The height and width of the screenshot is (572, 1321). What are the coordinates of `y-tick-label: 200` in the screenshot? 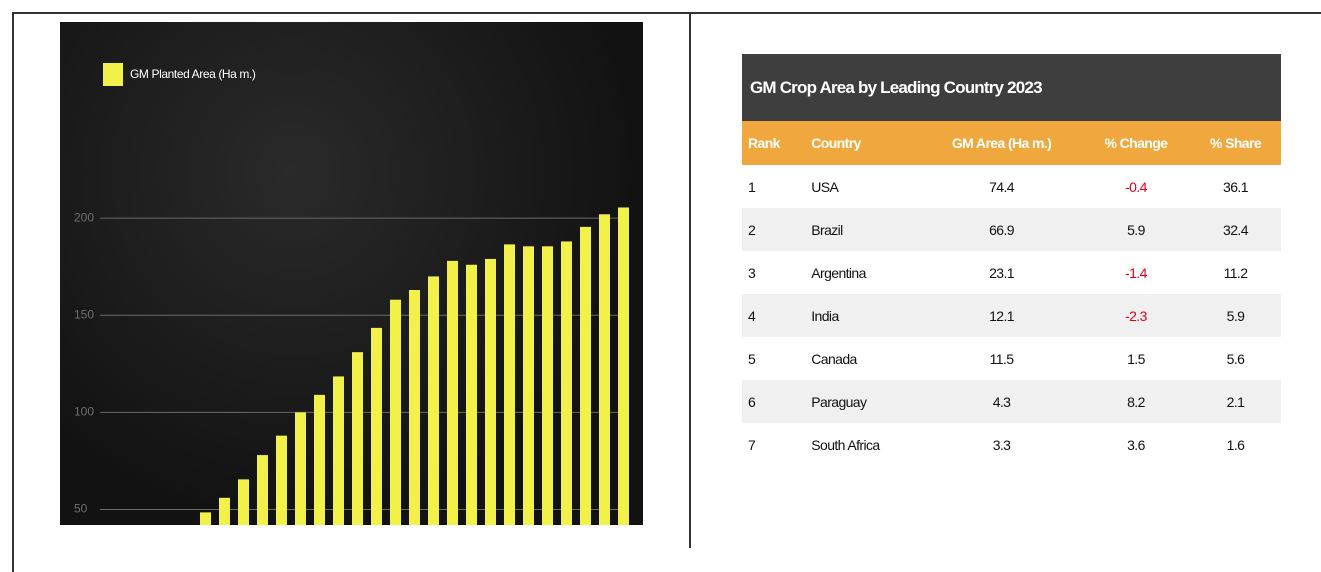 It's located at (84, 217).